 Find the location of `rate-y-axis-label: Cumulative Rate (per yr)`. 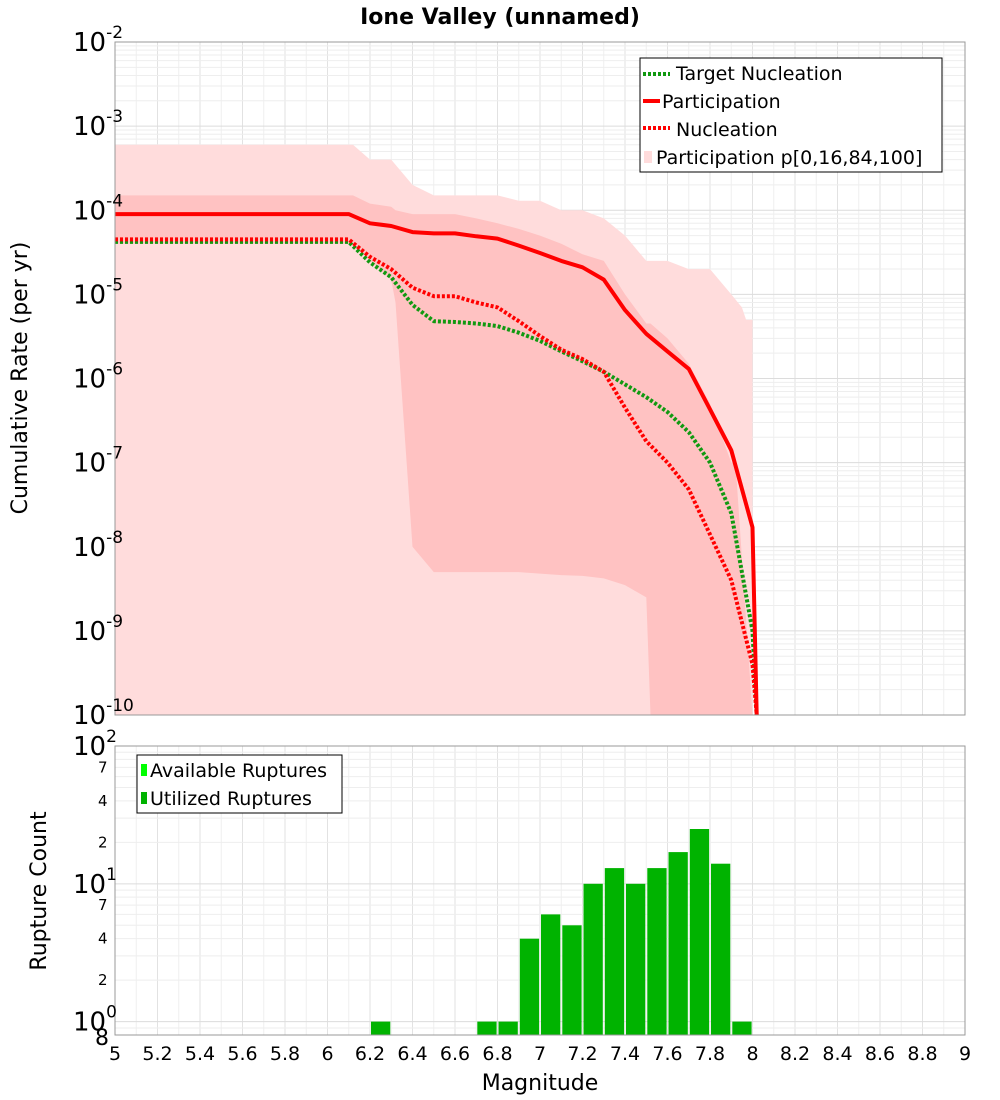

rate-y-axis-label: Cumulative Rate (per yr) is located at coordinates (20, 378).